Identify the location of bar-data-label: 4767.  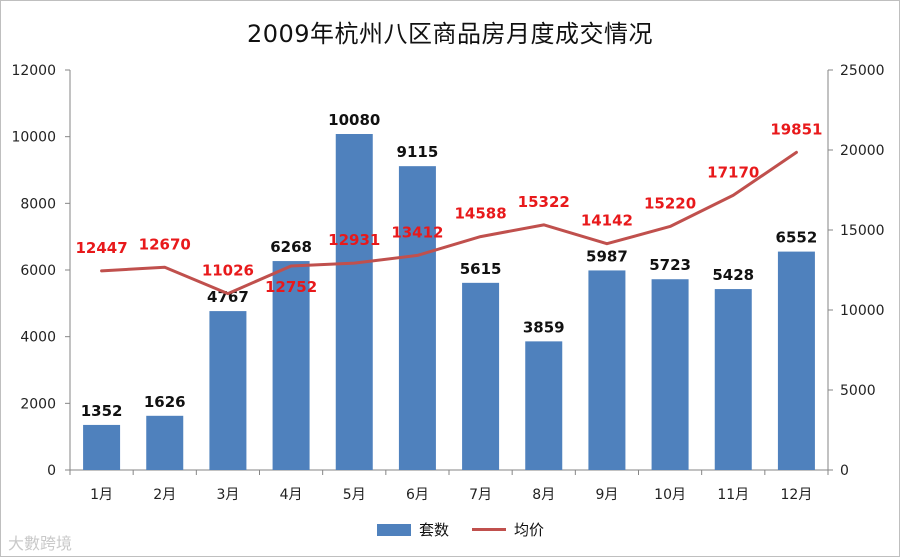
(228, 297).